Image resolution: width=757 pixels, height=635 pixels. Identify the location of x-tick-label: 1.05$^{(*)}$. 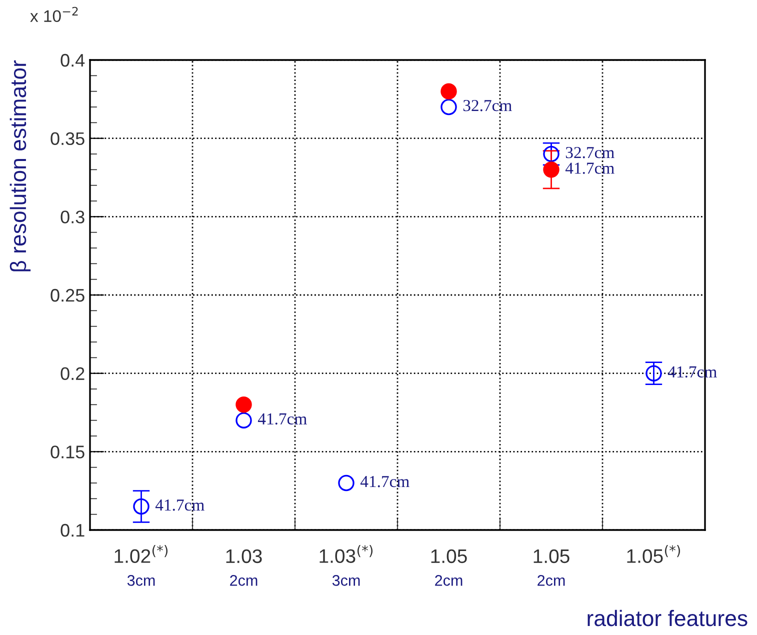
(653, 554).